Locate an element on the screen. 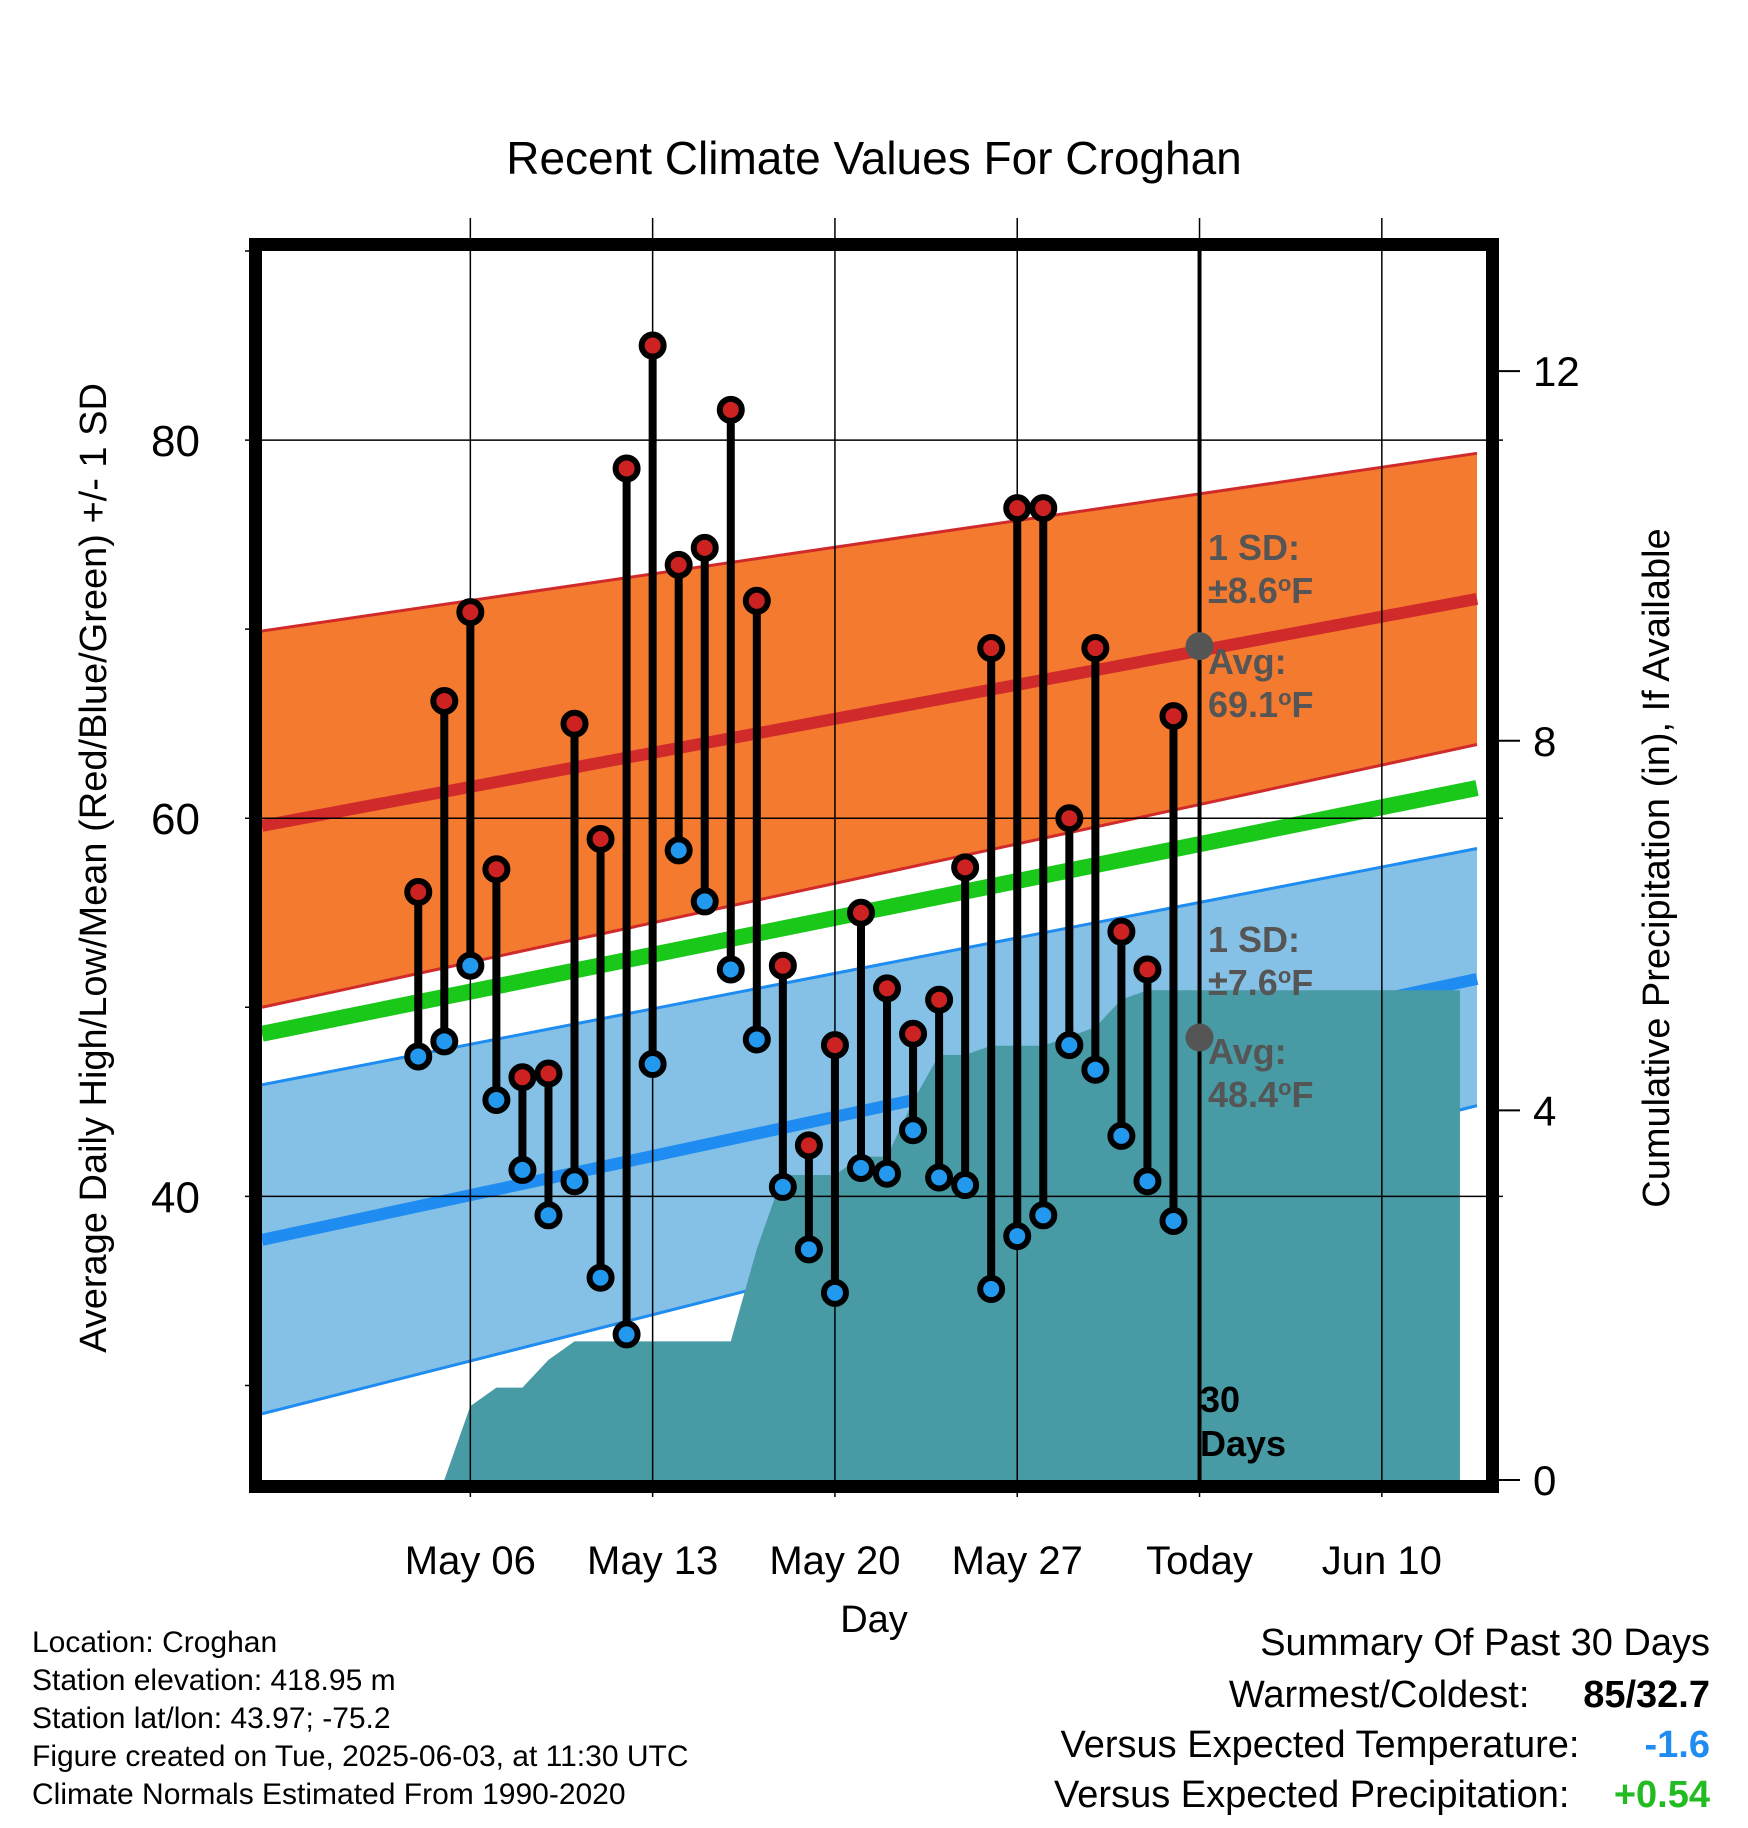 This screenshot has height=1828, width=1748. low-avg-value-part: 48.4 is located at coordinates (1243, 1094).